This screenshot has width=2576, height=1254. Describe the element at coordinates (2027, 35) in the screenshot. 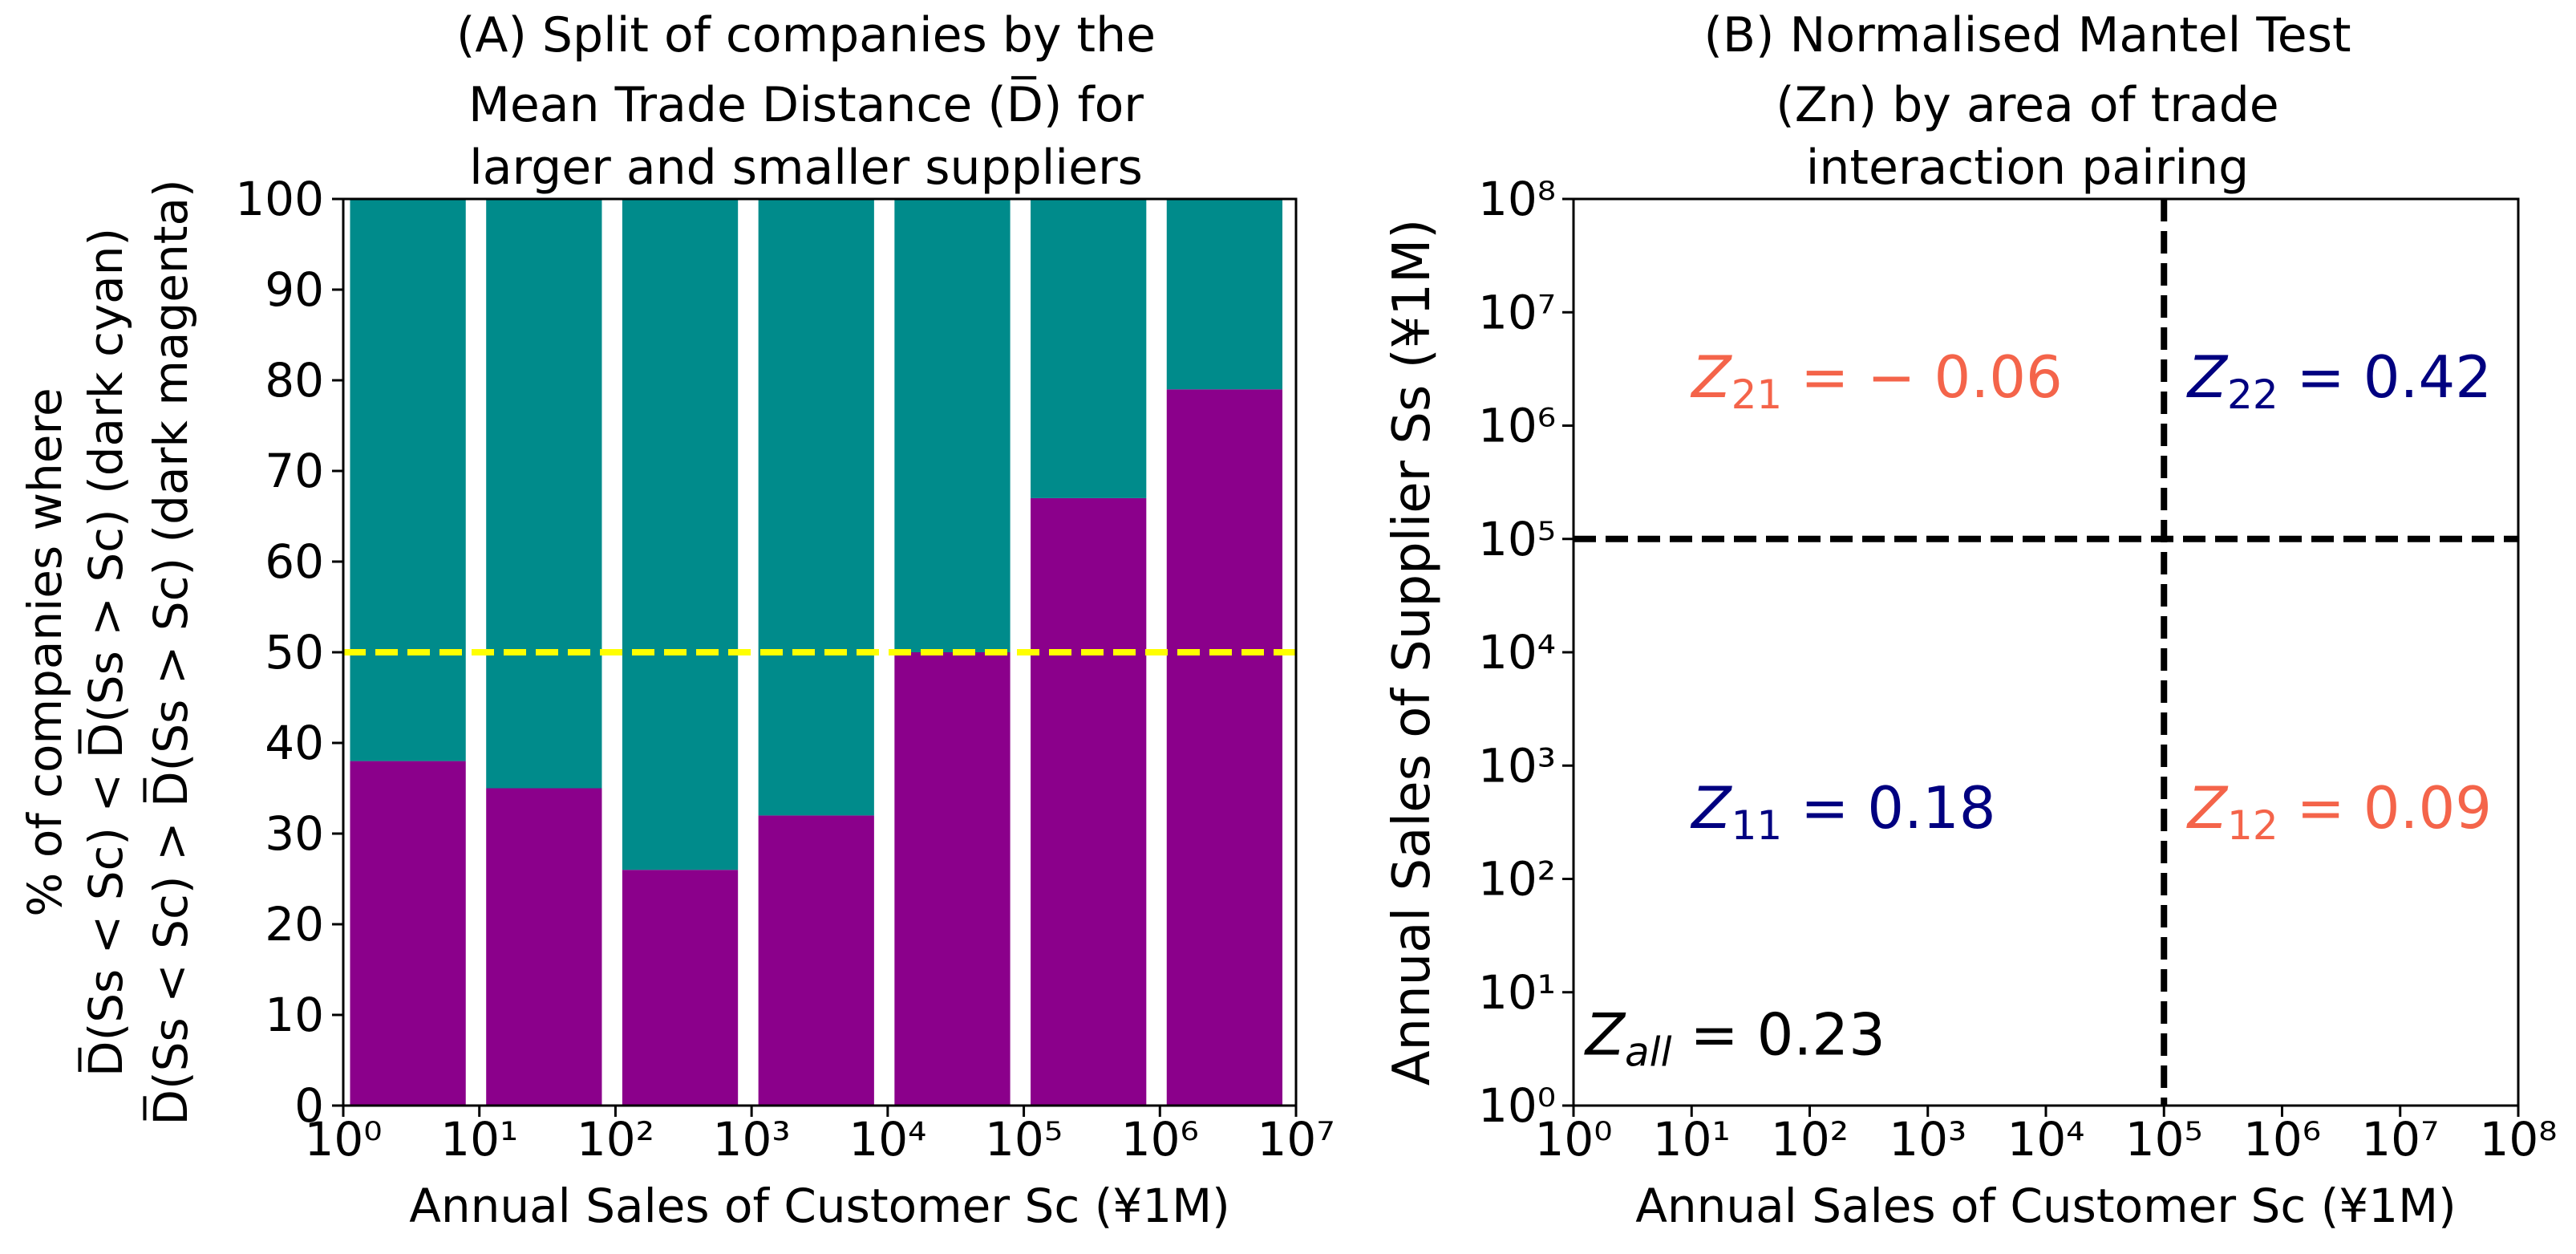

I see `panel-b-title-line-1: (B) Normalised Mantel Test` at that location.